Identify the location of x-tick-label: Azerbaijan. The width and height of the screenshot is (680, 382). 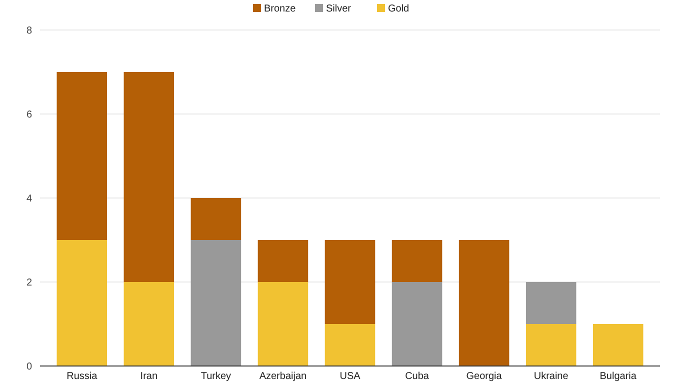
(283, 376).